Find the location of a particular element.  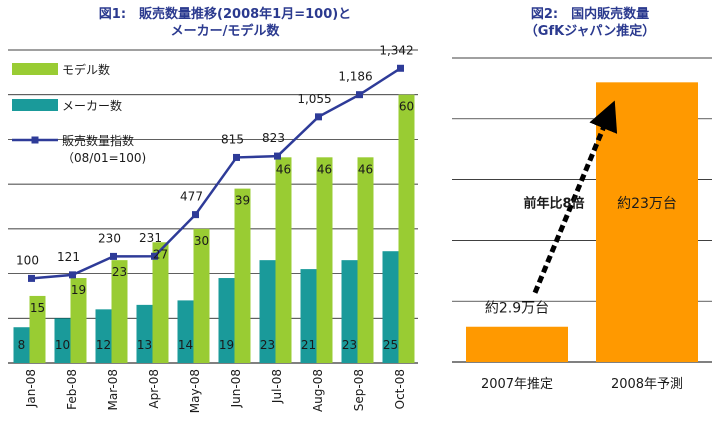

maker-count-label: 19 is located at coordinates (226, 345).